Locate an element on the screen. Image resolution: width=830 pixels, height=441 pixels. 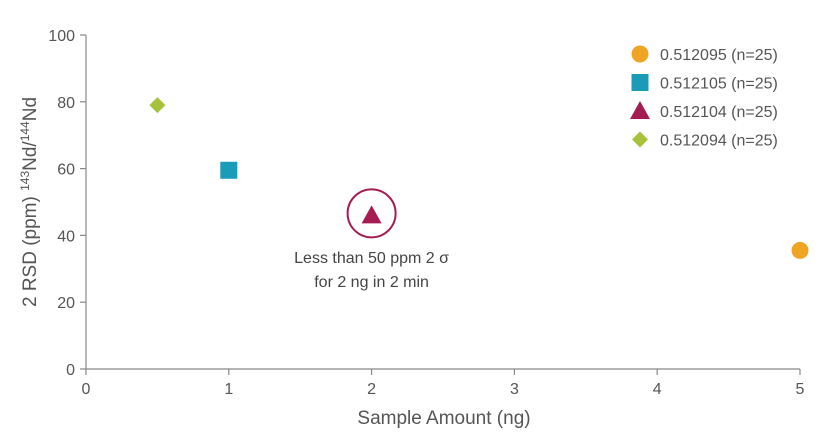
legend-label: 0.512105 (n=25) is located at coordinates (719, 84).